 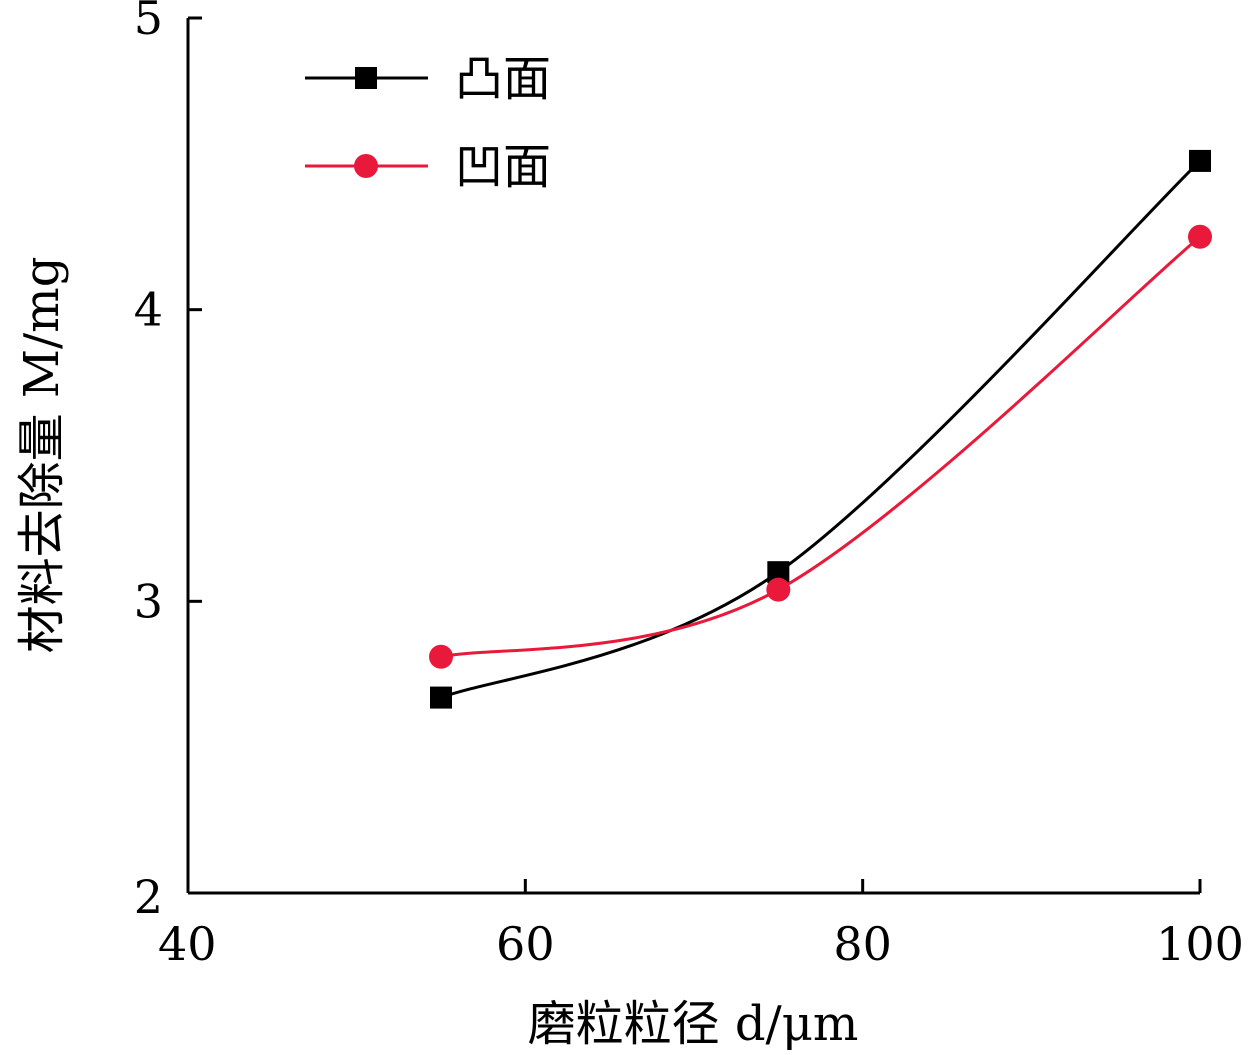 I want to click on x-tick-label: 100, so click(x=1200, y=944).